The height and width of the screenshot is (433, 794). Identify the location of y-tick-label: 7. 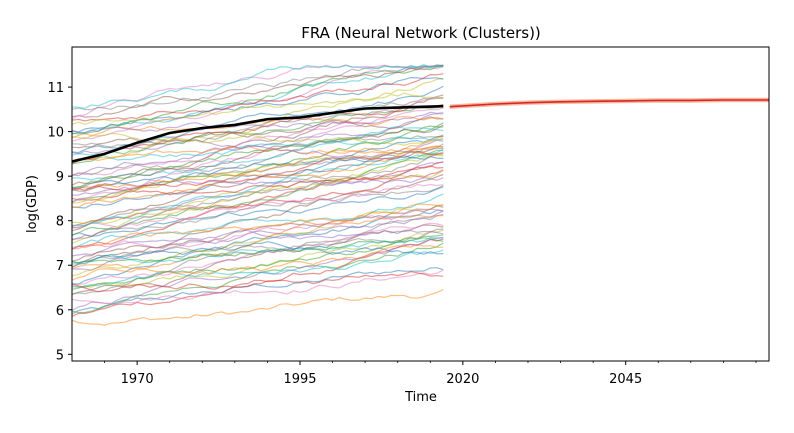
(60, 266).